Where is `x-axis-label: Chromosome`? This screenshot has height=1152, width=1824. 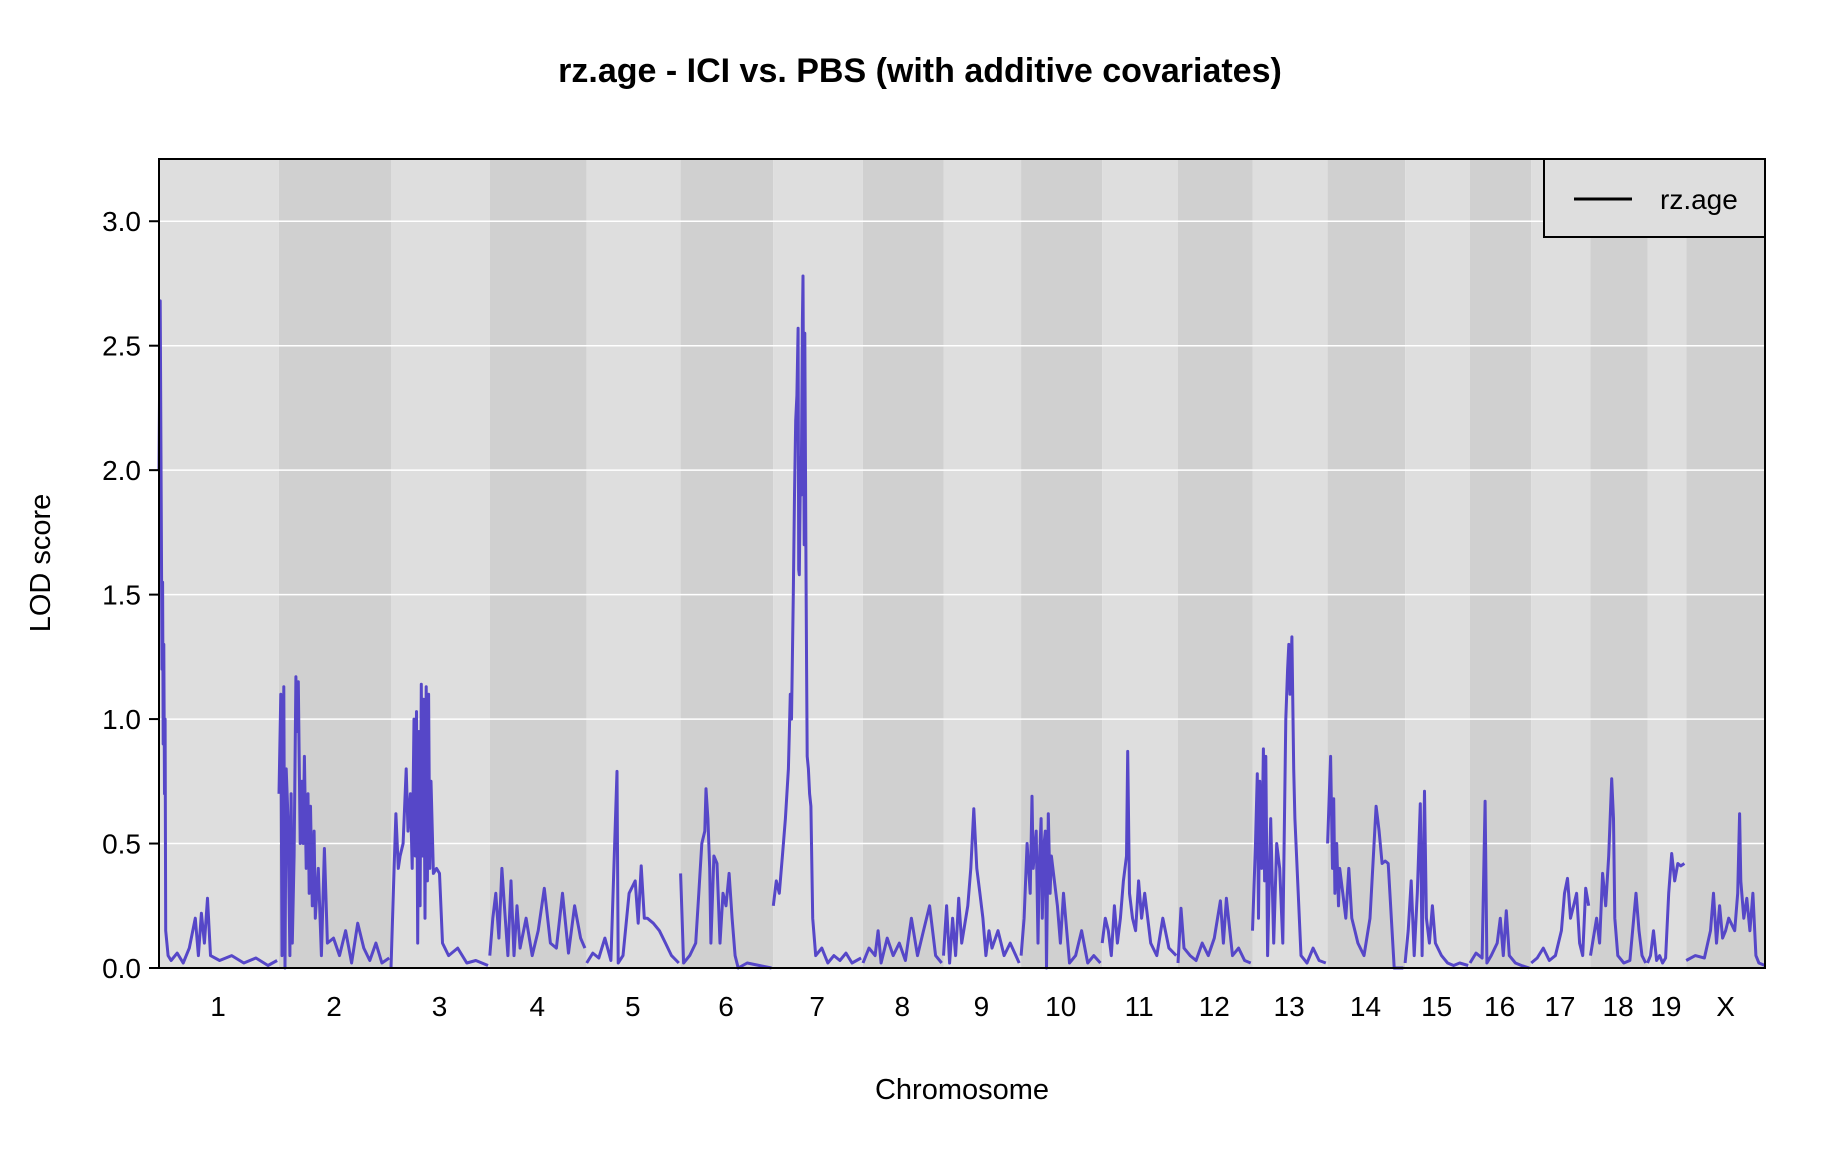 x-axis-label: Chromosome is located at coordinates (962, 1090).